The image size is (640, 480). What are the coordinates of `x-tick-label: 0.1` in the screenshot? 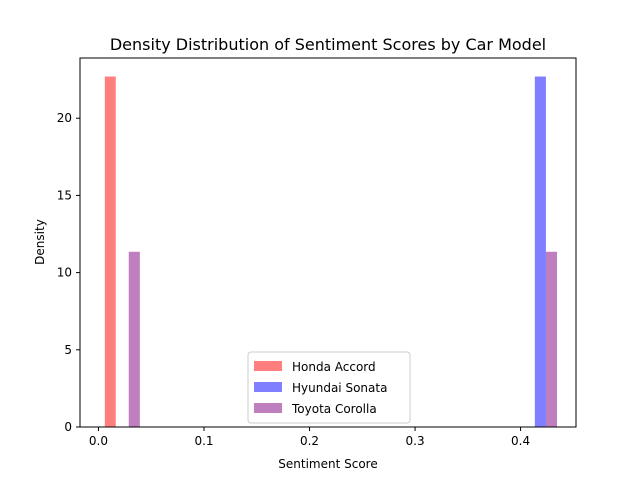 It's located at (203, 441).